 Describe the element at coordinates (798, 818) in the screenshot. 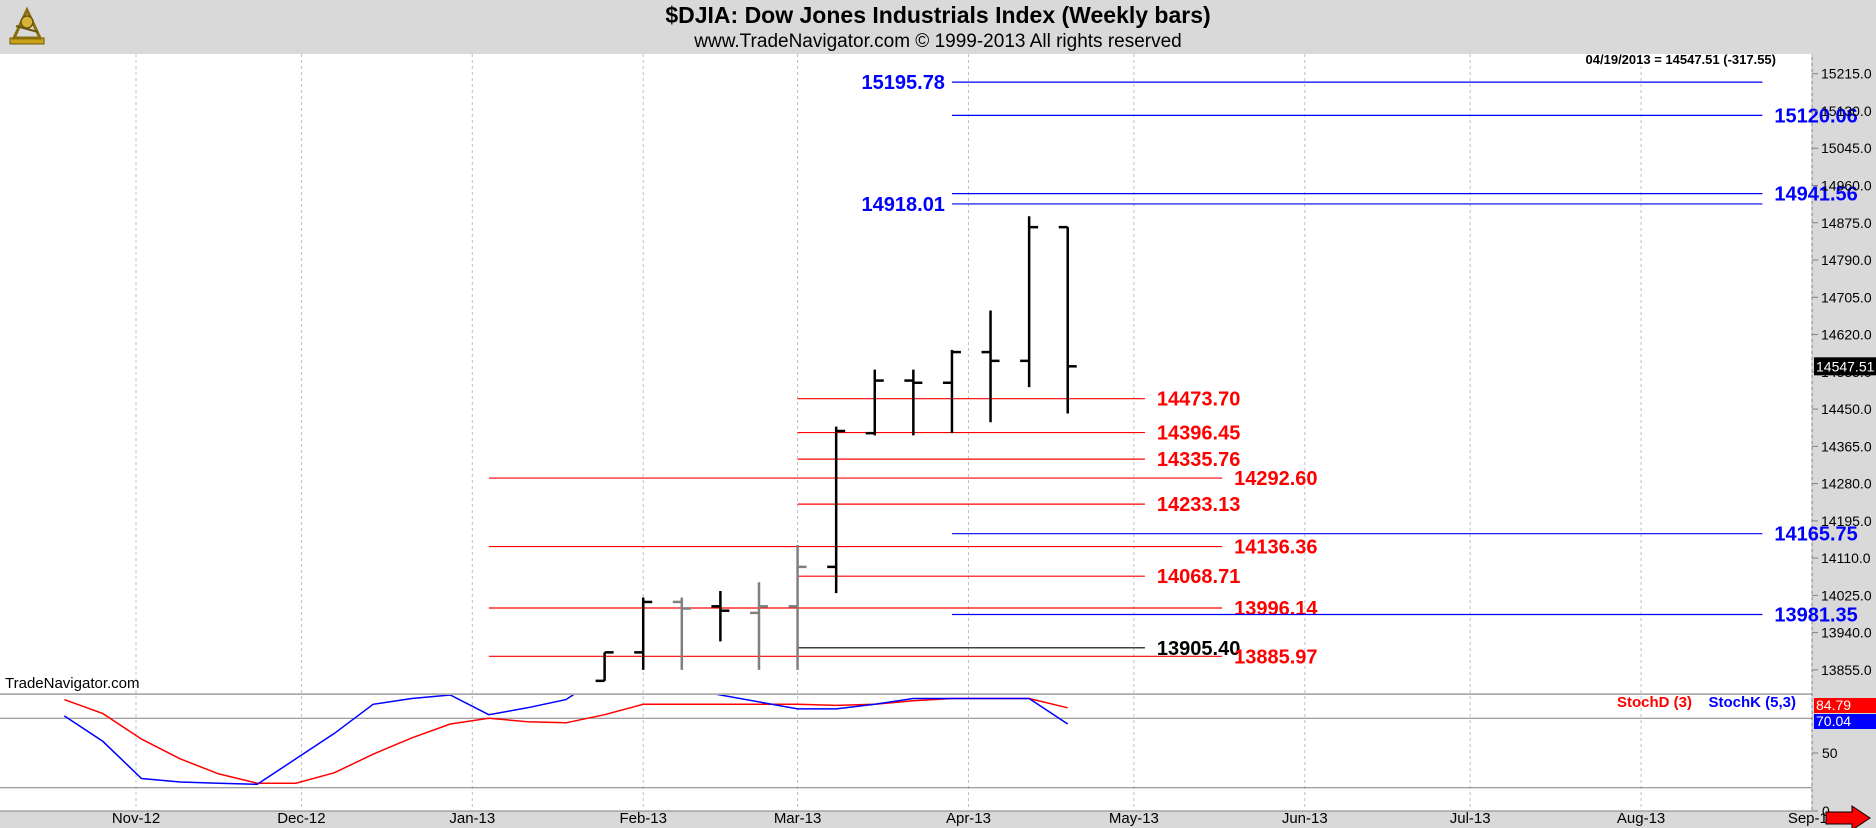

I see `x-tick-label: Mar-13` at that location.